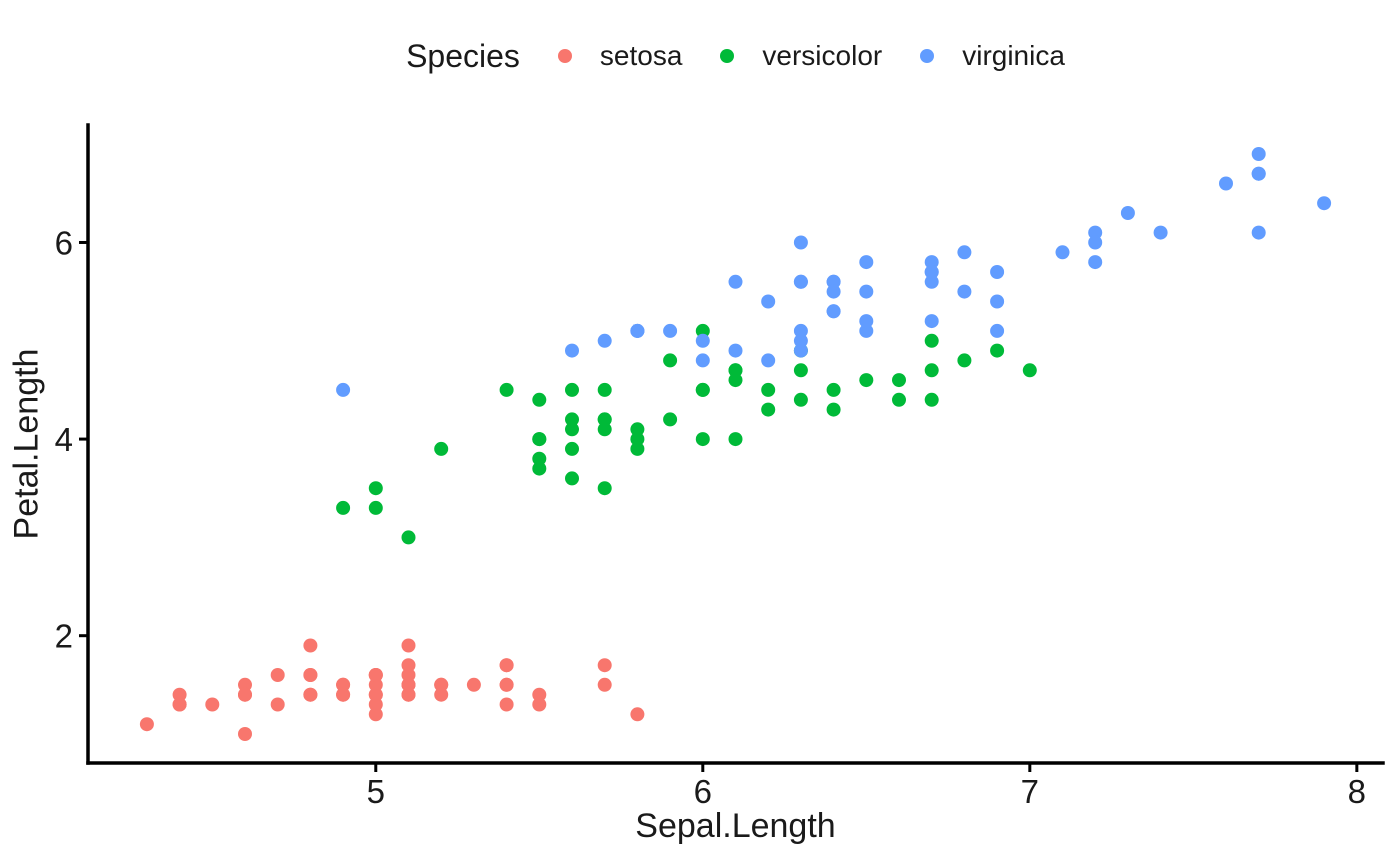 This screenshot has width=1400, height=866. I want to click on legend-label-virginica: virginica, so click(1013, 55).